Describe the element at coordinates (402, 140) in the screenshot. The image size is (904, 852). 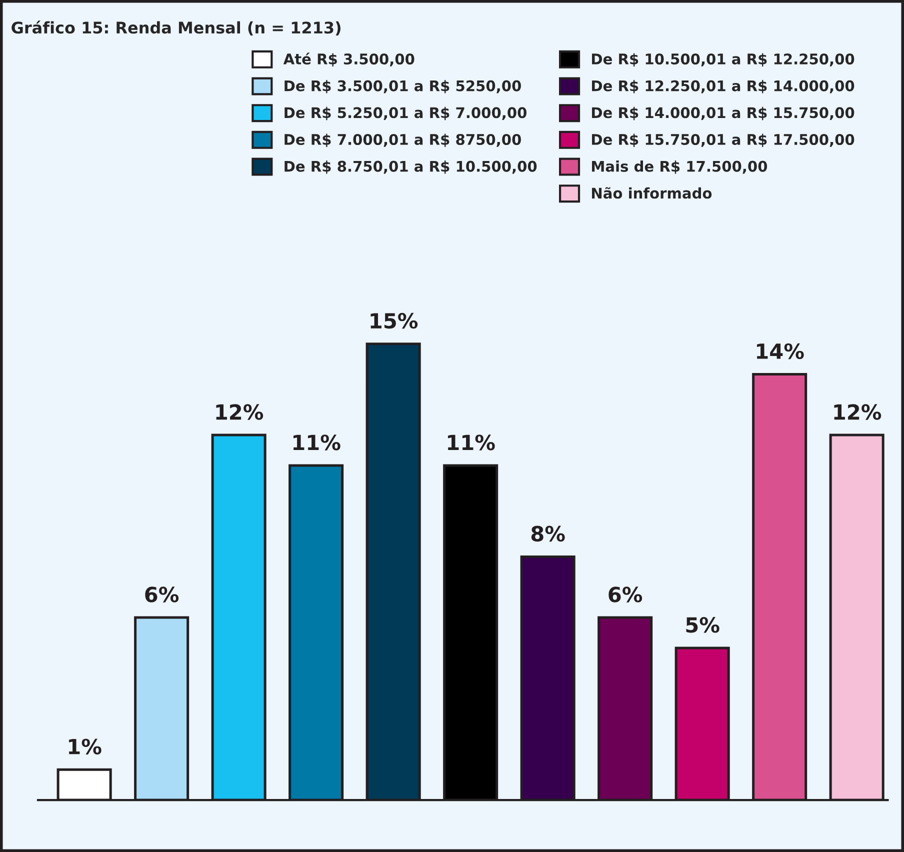
I see `legend-label: De R$ 7.000,01 a R$ 8750,00` at that location.